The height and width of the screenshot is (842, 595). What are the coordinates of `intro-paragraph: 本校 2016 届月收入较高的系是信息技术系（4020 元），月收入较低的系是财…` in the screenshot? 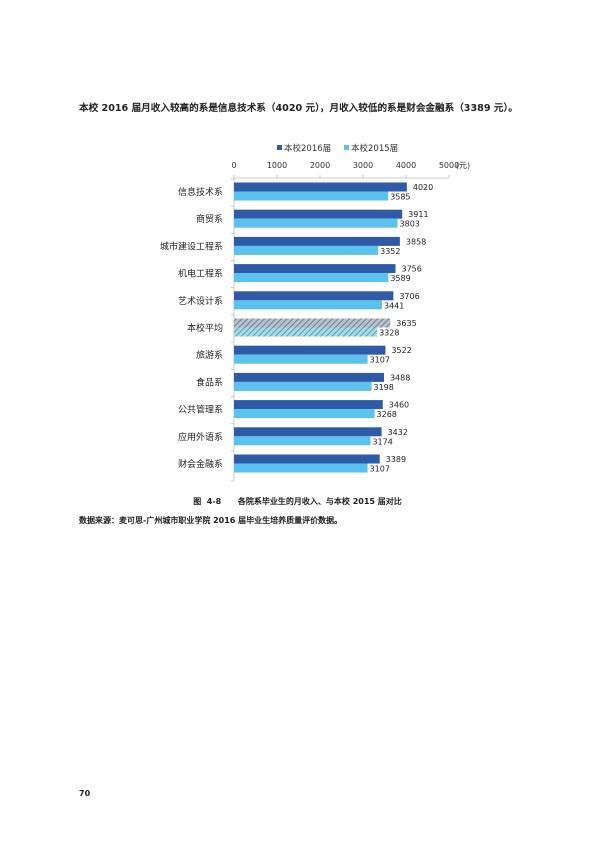 It's located at (298, 108).